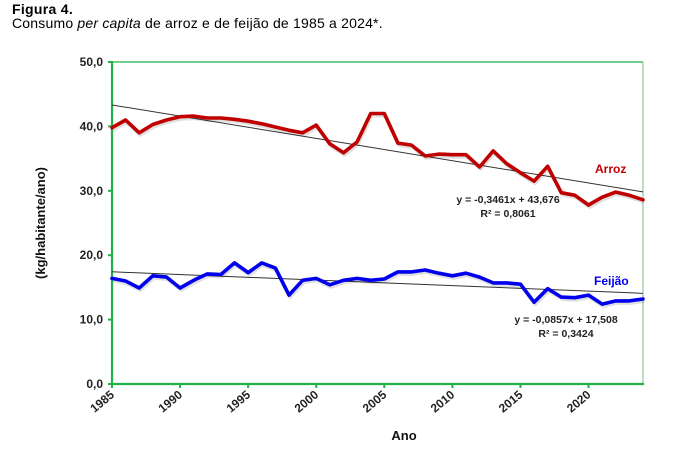 The width and height of the screenshot is (689, 455). I want to click on x-tick-label: 2005, so click(375, 401).